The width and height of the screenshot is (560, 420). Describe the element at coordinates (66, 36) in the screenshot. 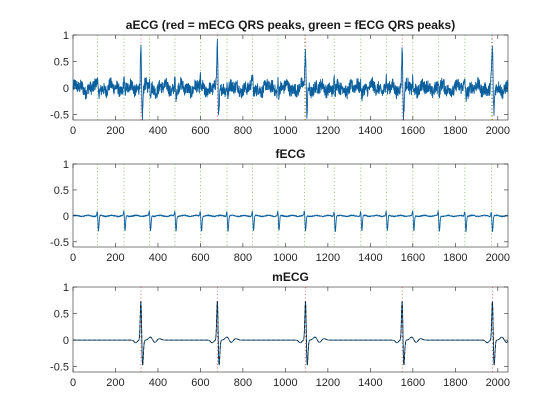

I see `aecg-ytick-label: 1` at that location.